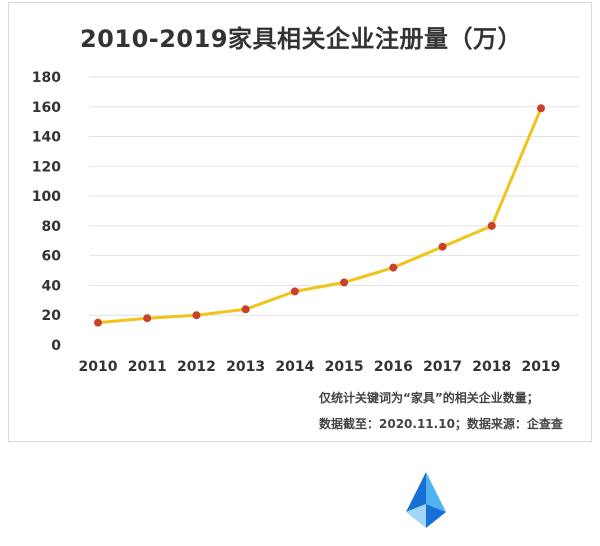 The image size is (600, 546). I want to click on y-tick-label: 180, so click(46, 78).